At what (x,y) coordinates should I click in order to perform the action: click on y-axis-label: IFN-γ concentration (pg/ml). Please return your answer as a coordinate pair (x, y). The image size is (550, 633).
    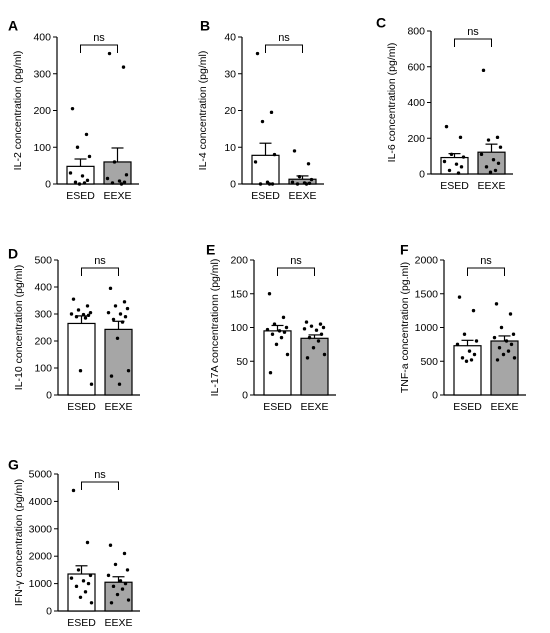
    Looking at the image, I should click on (19, 542).